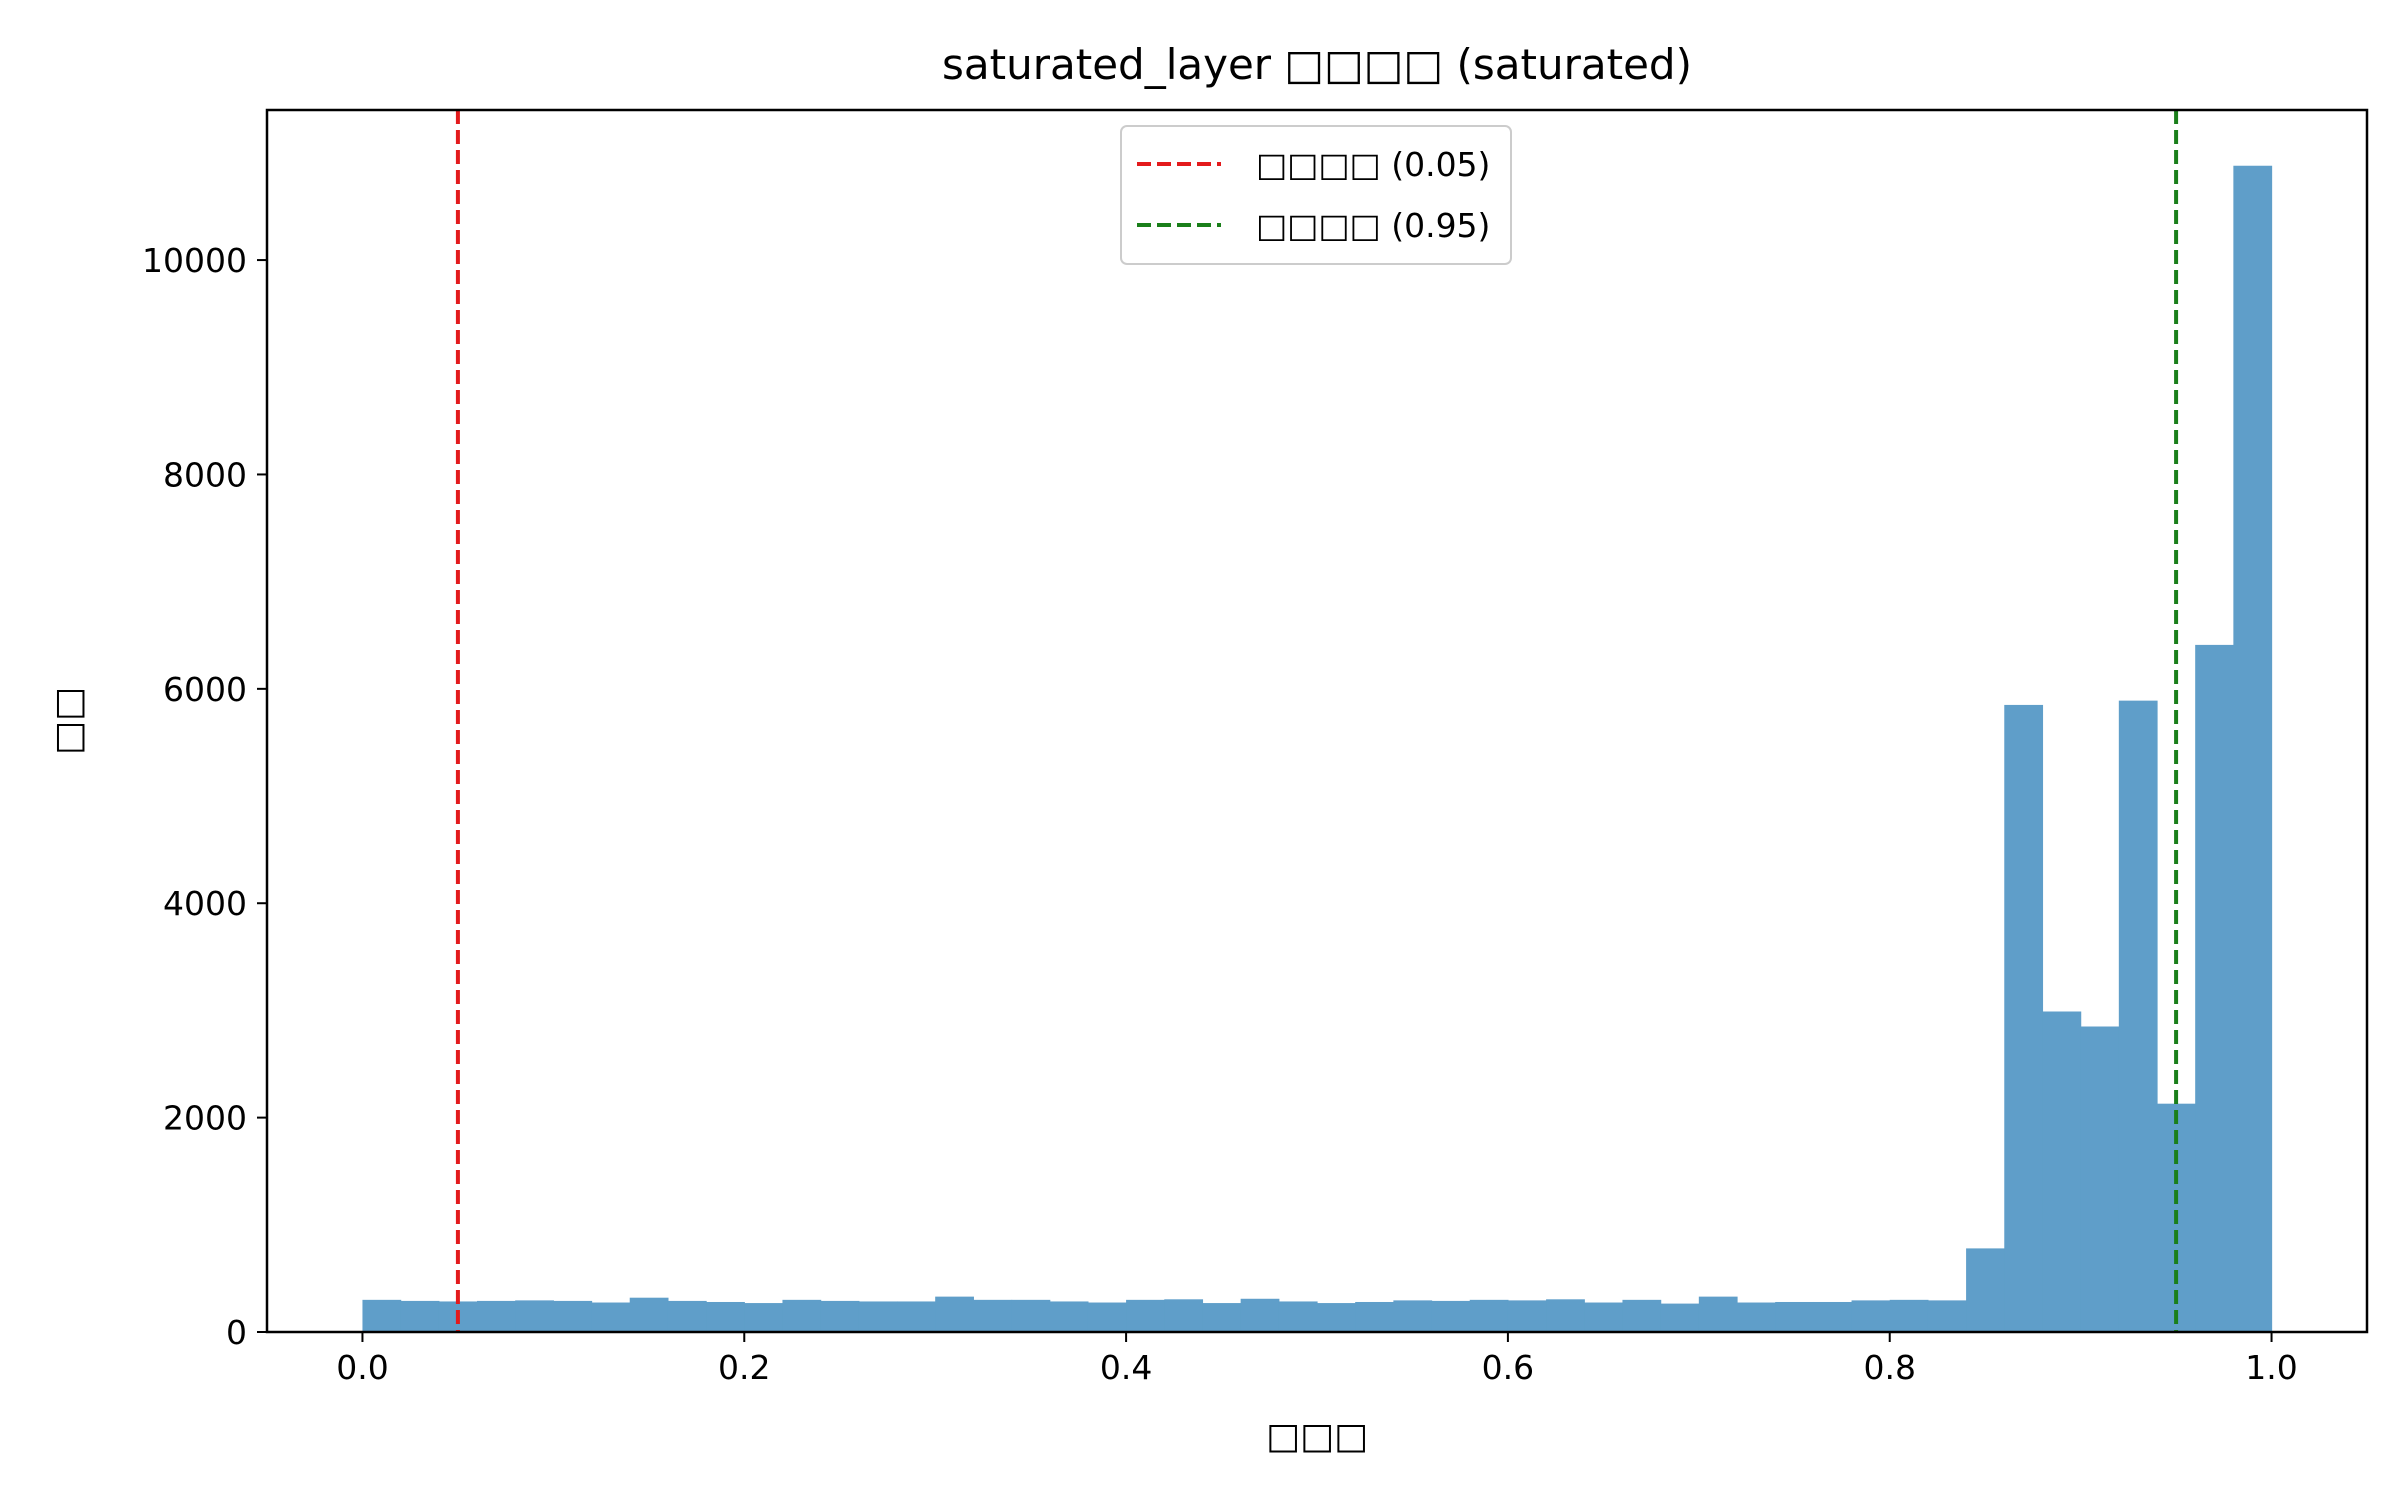  I want to click on y-tick-label: 8000, so click(205, 474).